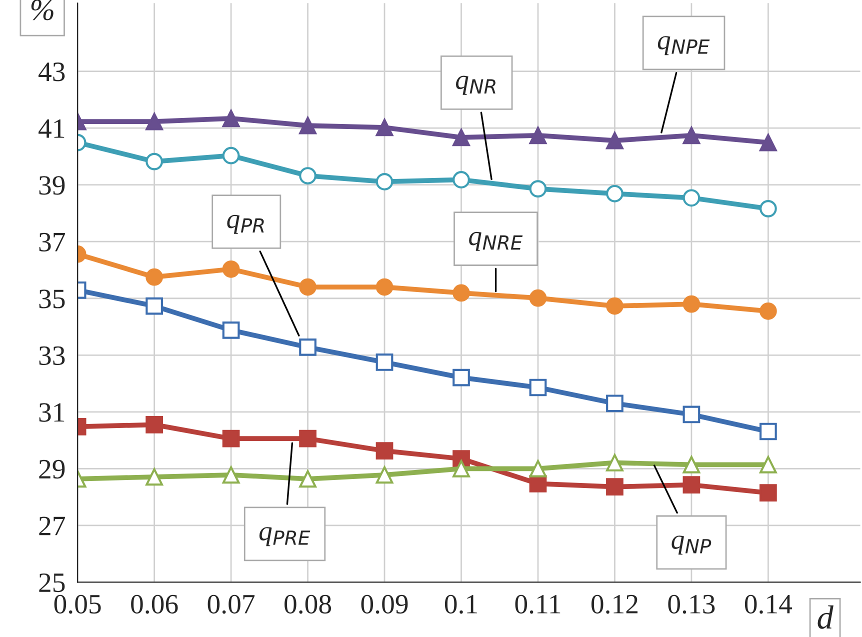  I want to click on text: q$_{NR}$, so click(476, 85).